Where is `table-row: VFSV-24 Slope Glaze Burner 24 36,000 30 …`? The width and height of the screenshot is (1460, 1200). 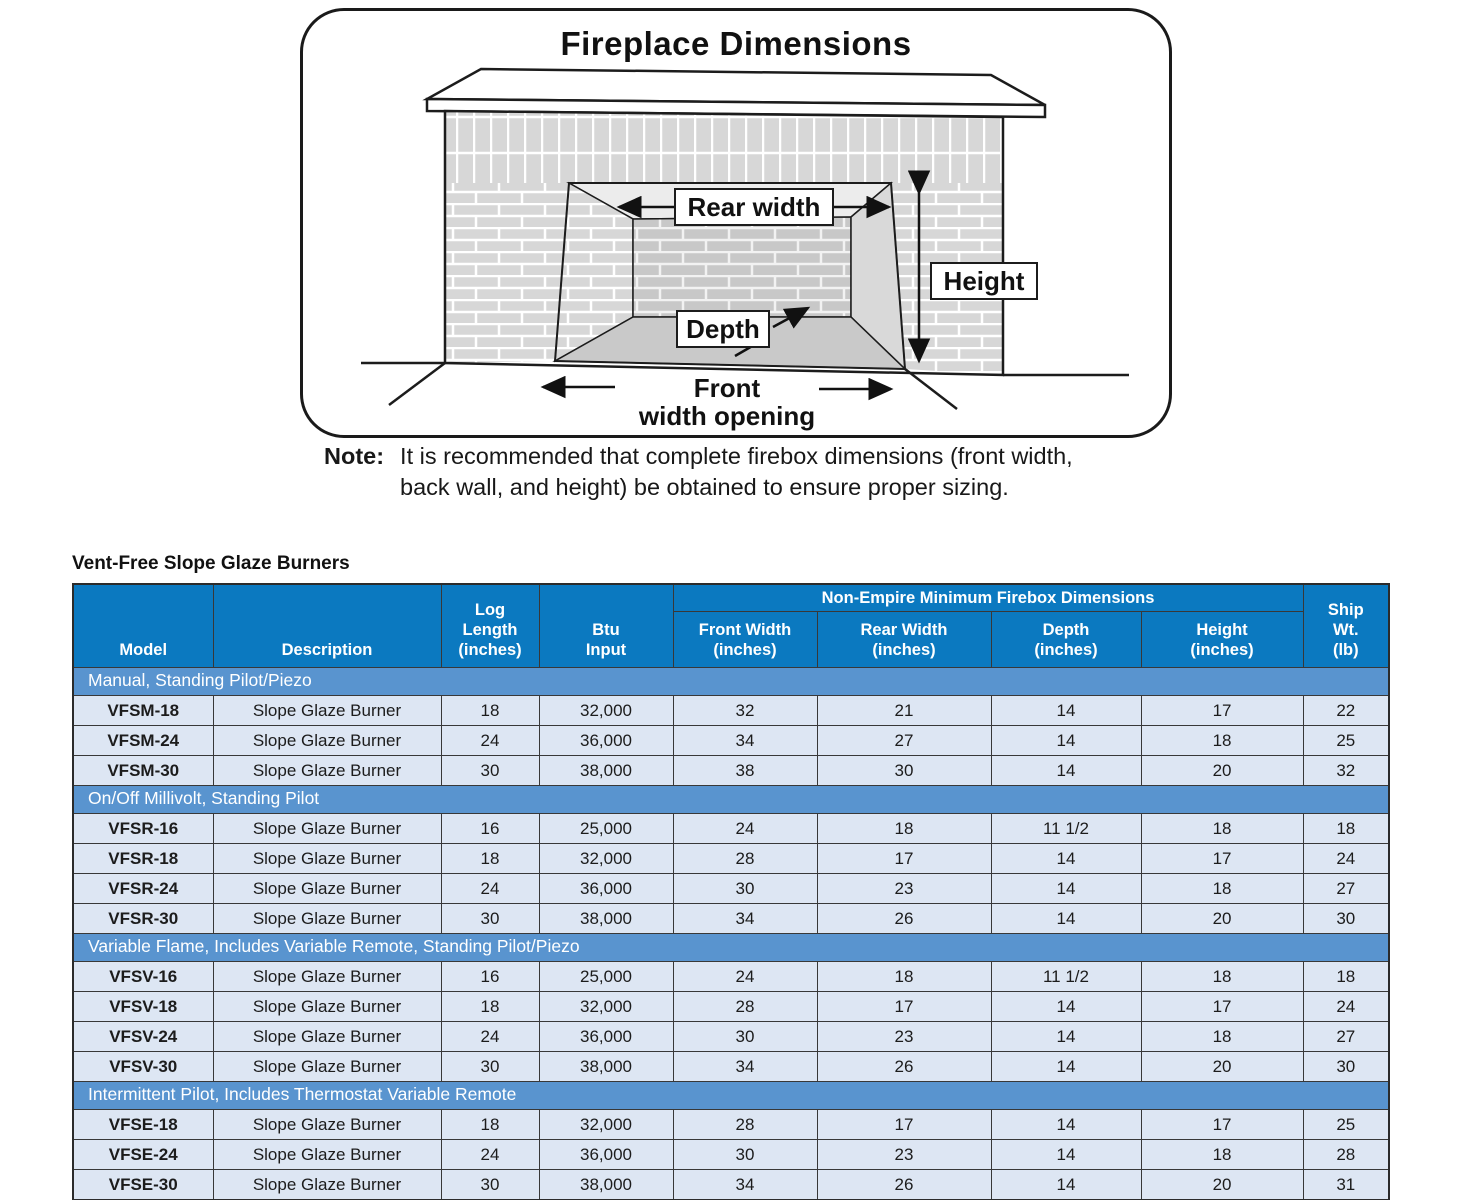 table-row: VFSV-24 Slope Glaze Burner 24 36,000 30 … is located at coordinates (731, 1036).